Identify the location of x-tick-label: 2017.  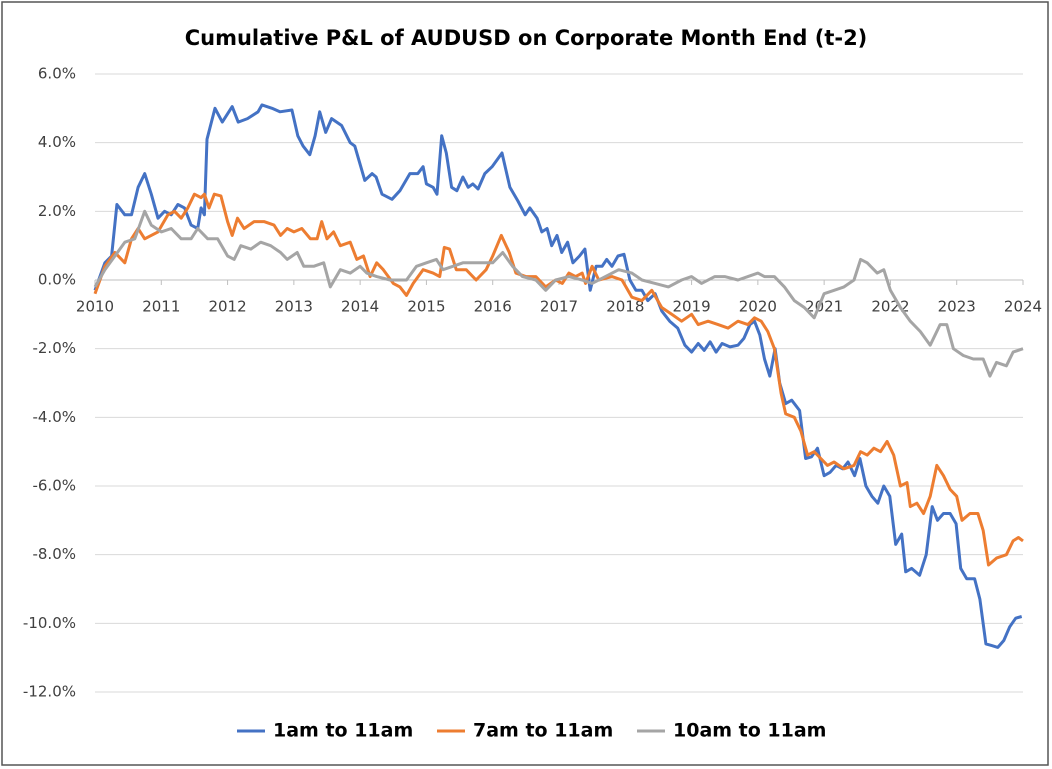
(559, 307).